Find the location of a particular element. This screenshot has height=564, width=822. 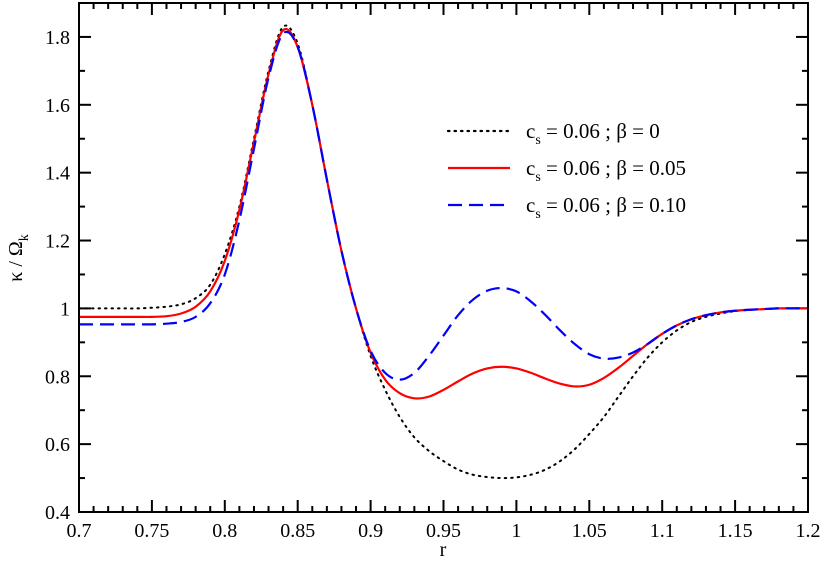

x-tick-labels: 0.7 0.75 0.8 0.85 0.9 0.95 1 1.05 1.1 1.15 1.2 is located at coordinates (444, 531).